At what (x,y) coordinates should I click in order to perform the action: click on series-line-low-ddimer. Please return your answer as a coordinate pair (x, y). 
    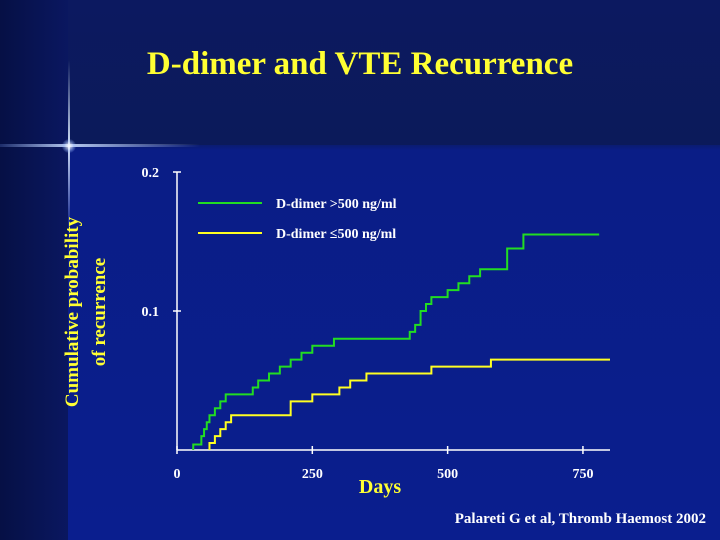
    Looking at the image, I should click on (409, 404).